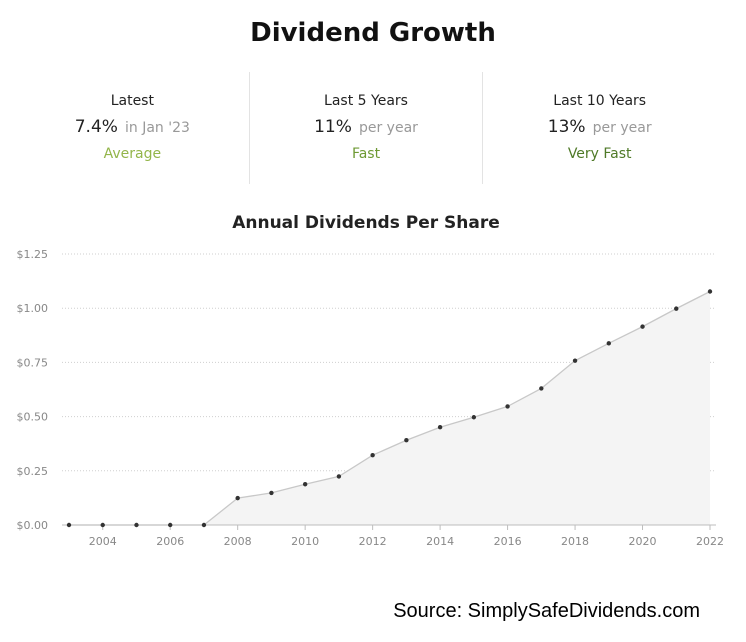  I want to click on chart-title: Annual Dividends Per Share, so click(366, 223).